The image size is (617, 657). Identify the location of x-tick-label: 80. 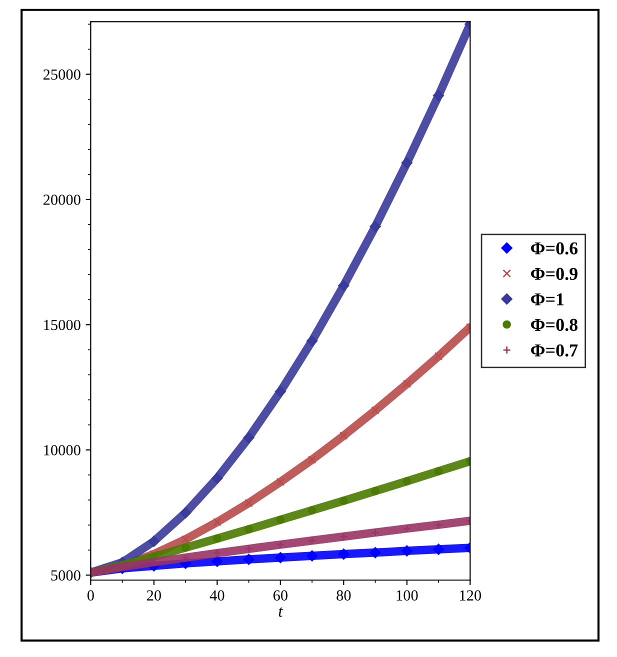
(343, 595).